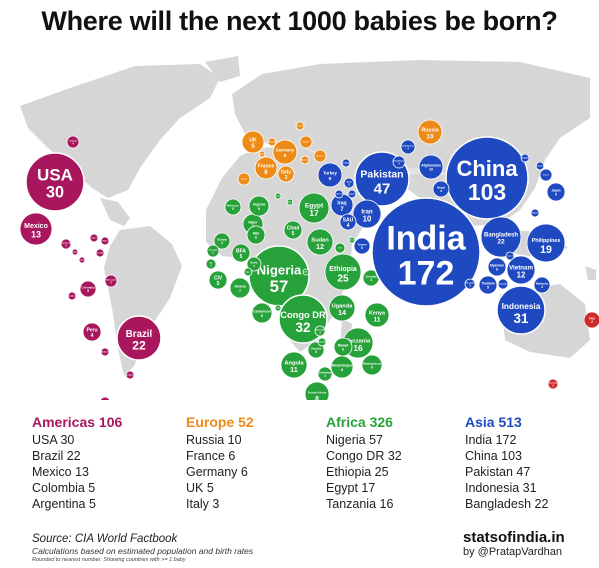 This screenshot has height=568, width=599. I want to click on bubble-label: Libya 1, so click(290, 203).